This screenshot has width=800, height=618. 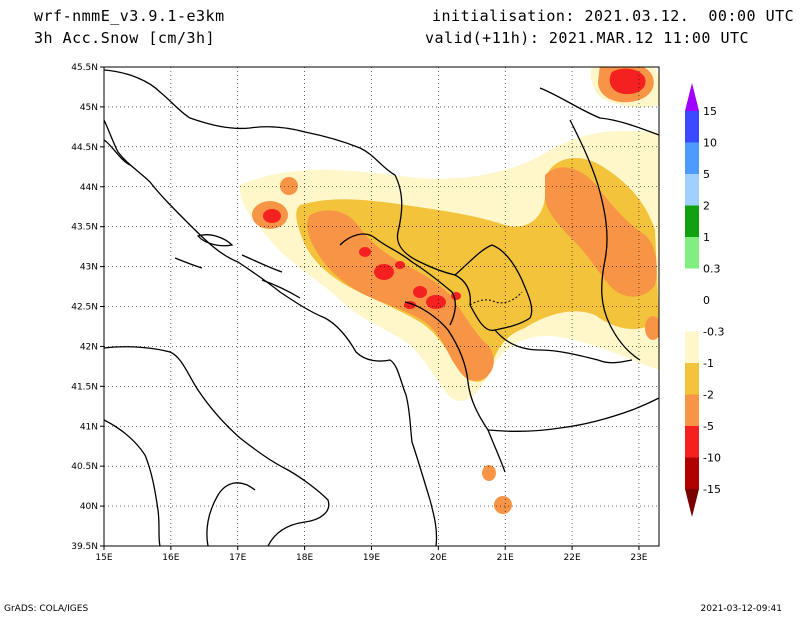 What do you see at coordinates (613, 16) in the screenshot?
I see `init-time: initialisation: 2021.03.12. 00:00 UTC` at bounding box center [613, 16].